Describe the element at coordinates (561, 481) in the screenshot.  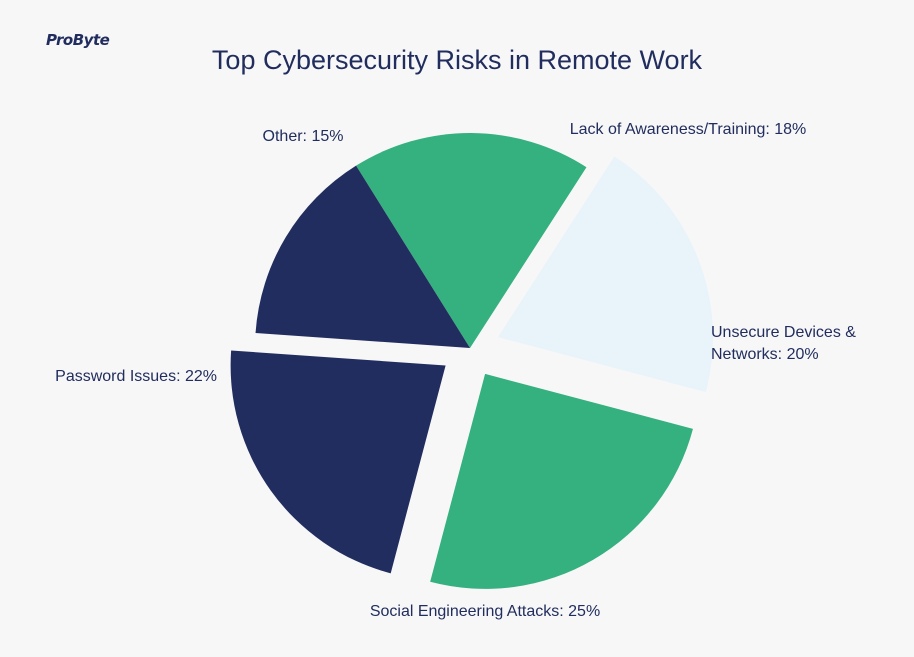
I see `slice-social-engineering` at that location.